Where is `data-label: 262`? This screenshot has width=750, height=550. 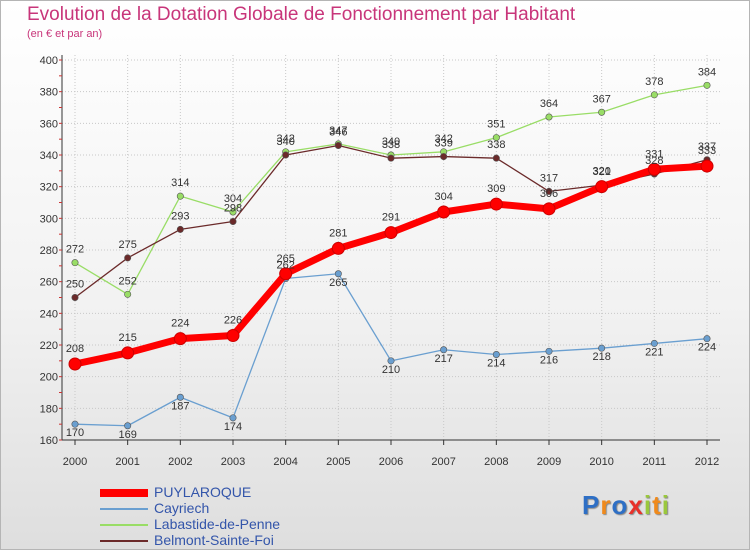 data-label: 262 is located at coordinates (285, 266).